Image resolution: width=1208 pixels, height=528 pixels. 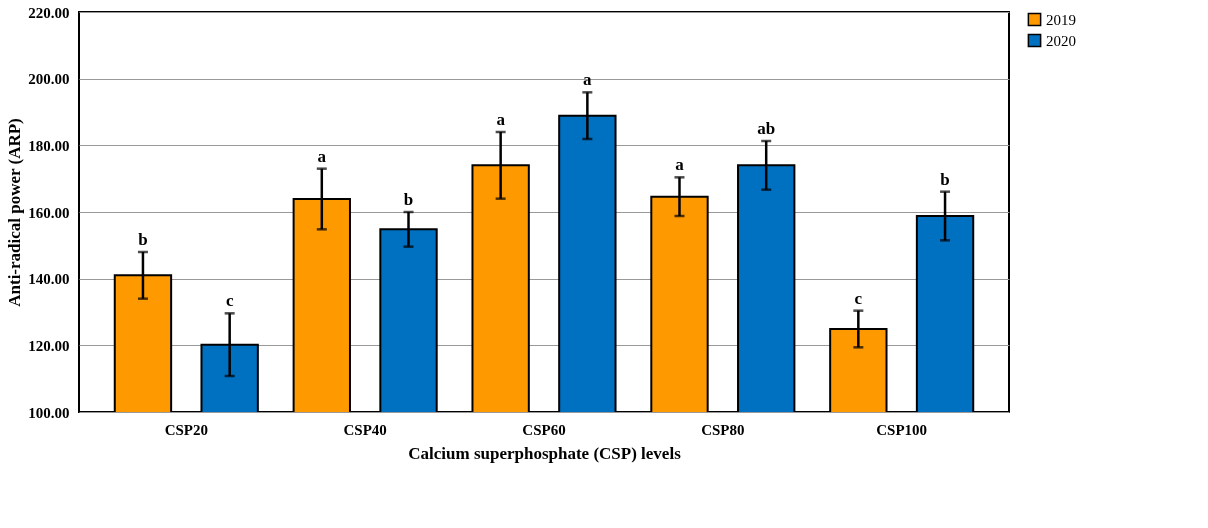 I want to click on x-tick-label: CSP40, so click(x=365, y=429).